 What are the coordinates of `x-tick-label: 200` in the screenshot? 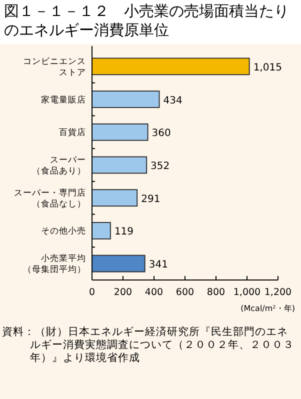 It's located at (123, 292).